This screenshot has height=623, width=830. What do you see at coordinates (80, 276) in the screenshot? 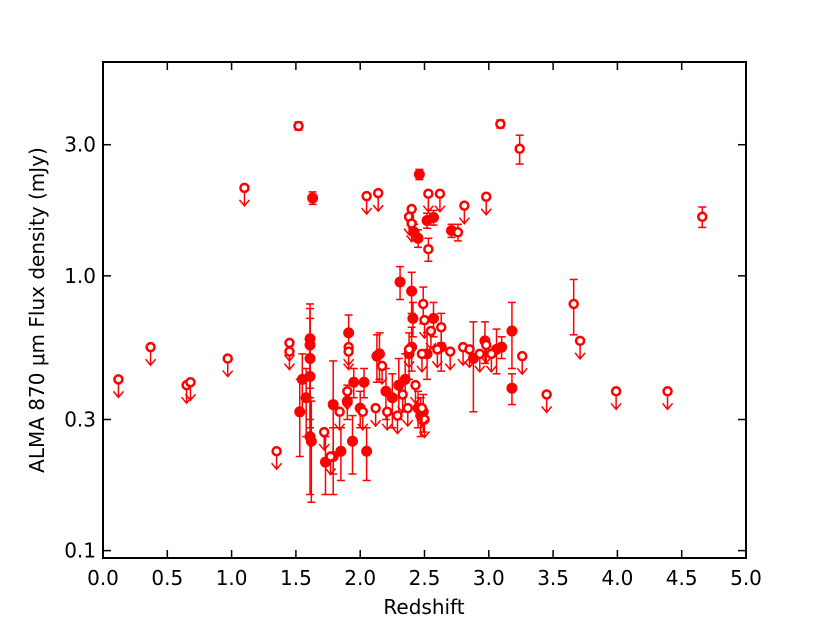
I see `y-tick-label: 1.0` at bounding box center [80, 276].